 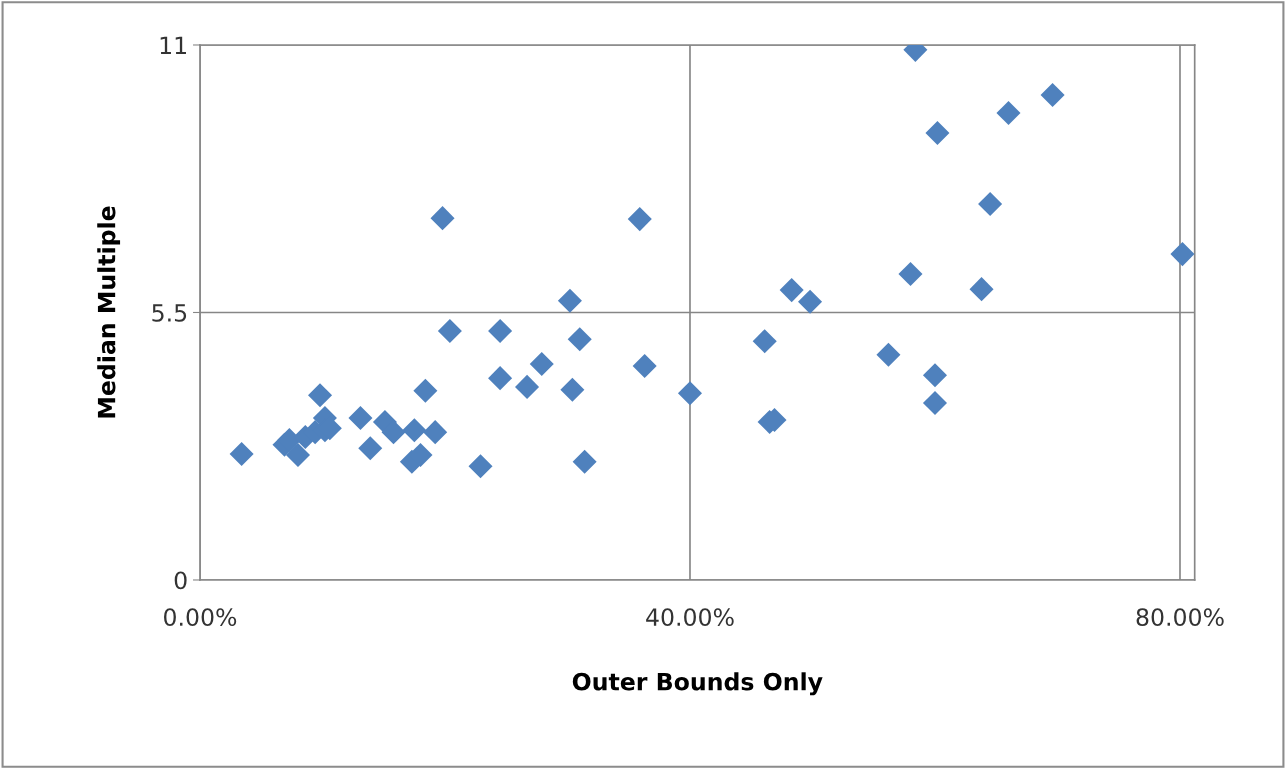 What do you see at coordinates (200, 617) in the screenshot?
I see `x-tick-label: 0.00%` at bounding box center [200, 617].